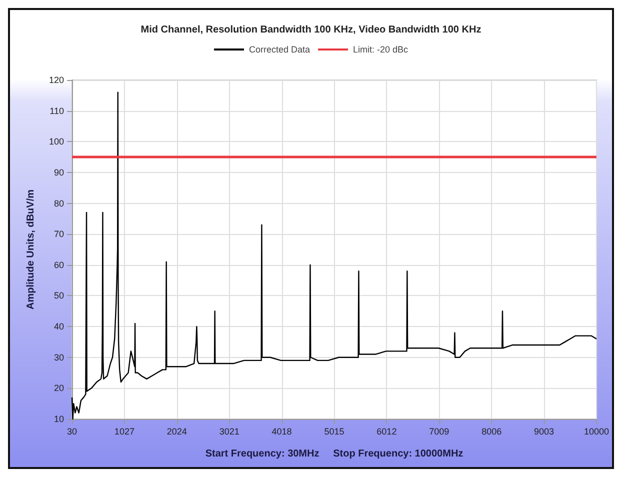 The width and height of the screenshot is (624, 479). What do you see at coordinates (56, 141) in the screenshot?
I see `y-tick-label: 100` at bounding box center [56, 141].